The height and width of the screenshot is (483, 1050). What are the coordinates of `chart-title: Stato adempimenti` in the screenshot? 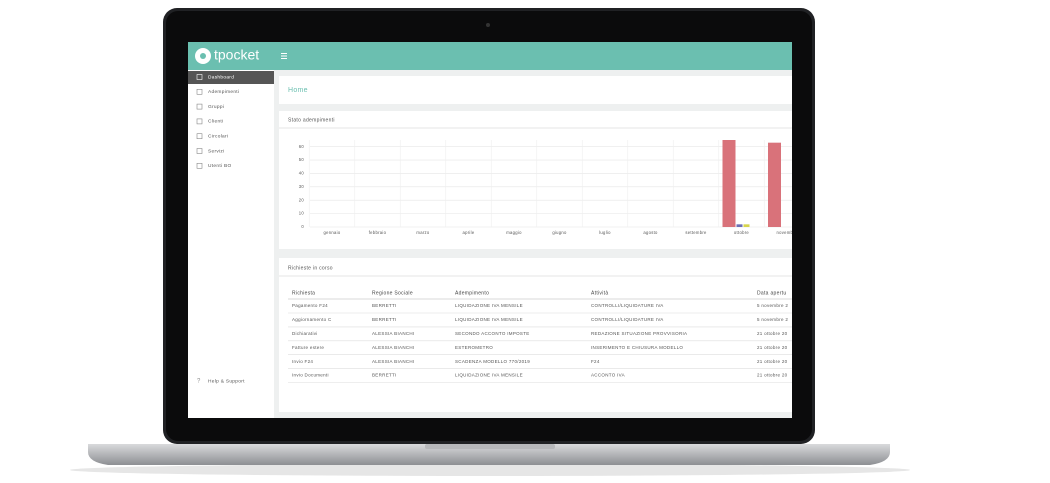 It's located at (311, 120).